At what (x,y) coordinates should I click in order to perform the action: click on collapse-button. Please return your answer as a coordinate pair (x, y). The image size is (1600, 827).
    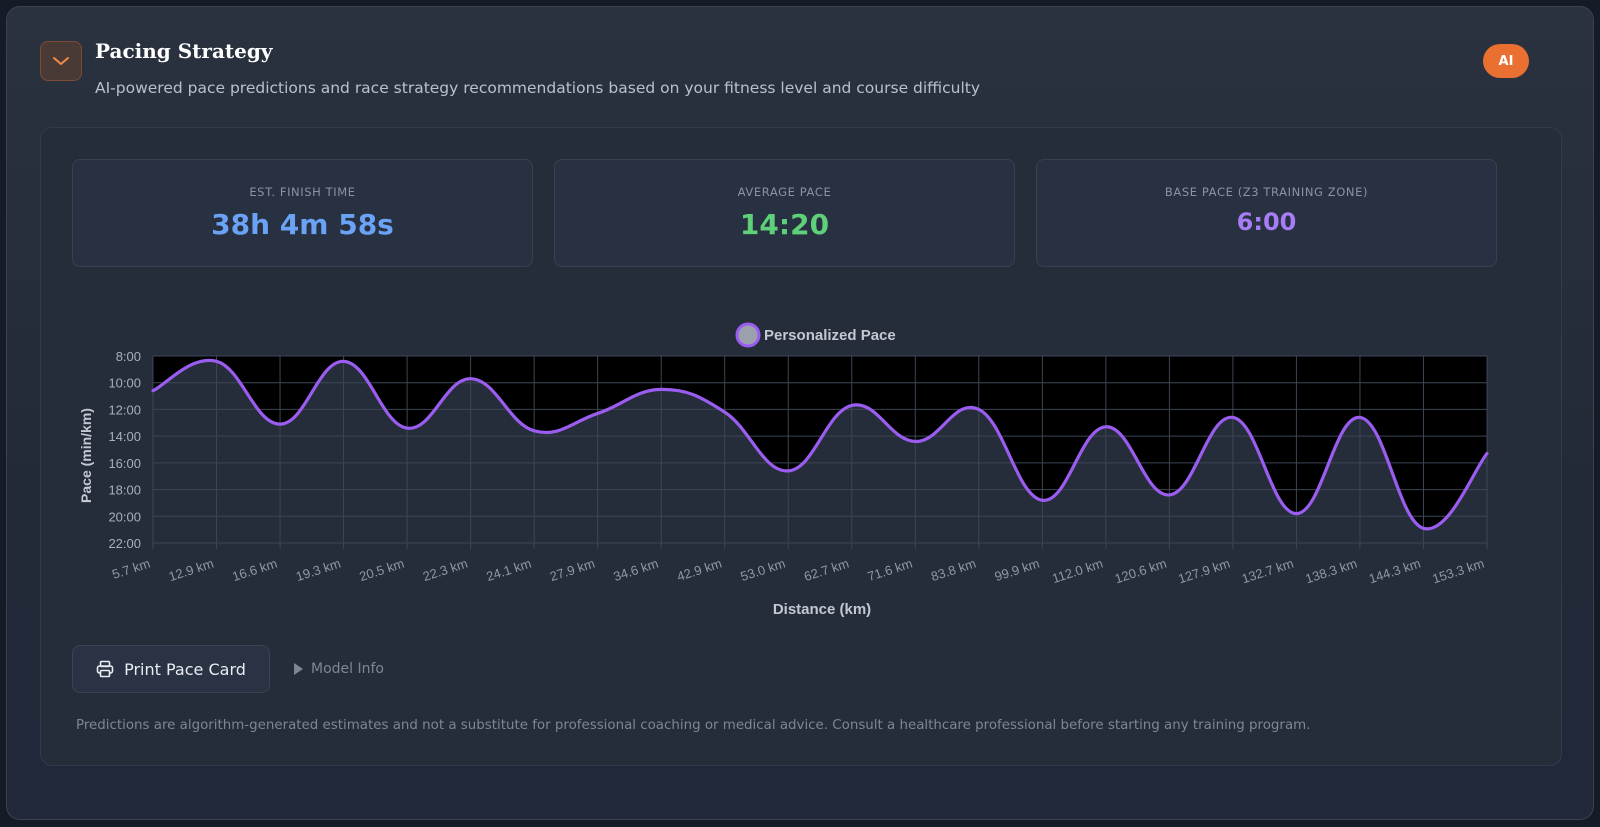
    Looking at the image, I should click on (61, 61).